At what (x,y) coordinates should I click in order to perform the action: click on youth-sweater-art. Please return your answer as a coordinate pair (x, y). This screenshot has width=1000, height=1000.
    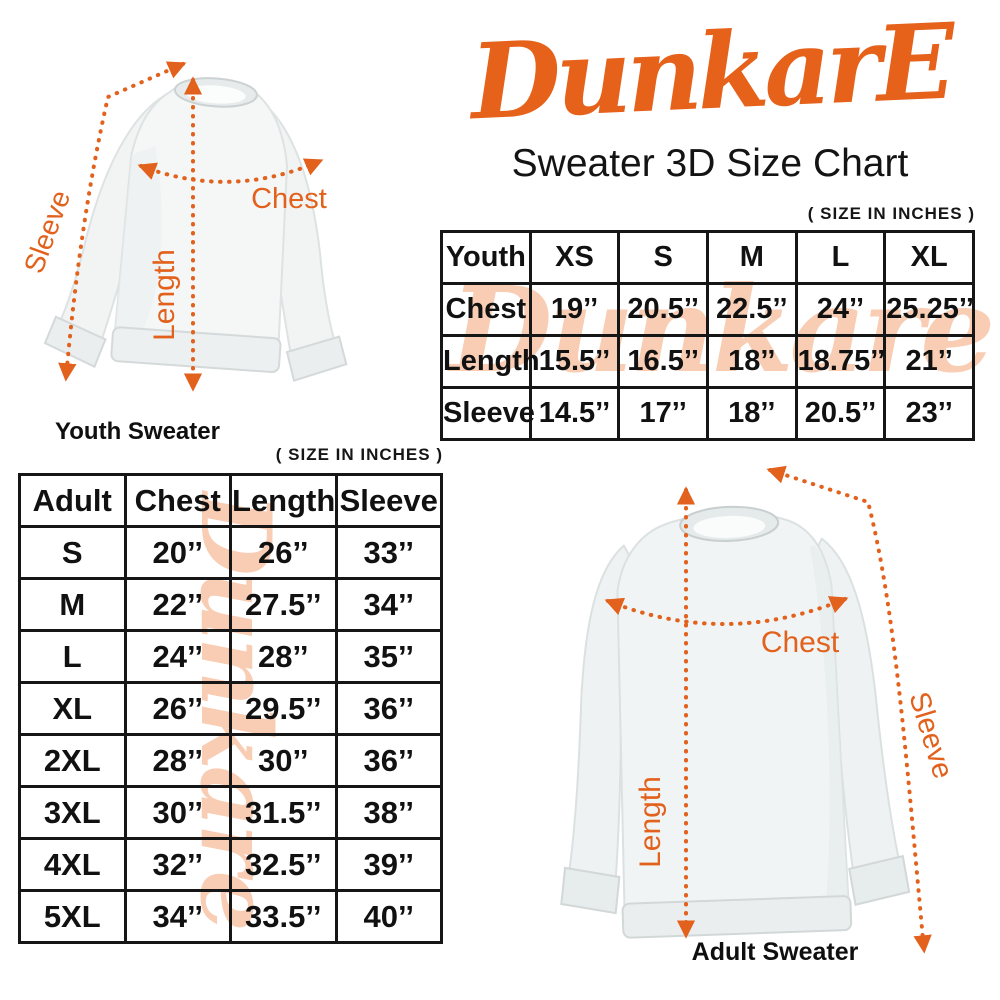
    Looking at the image, I should click on (195, 229).